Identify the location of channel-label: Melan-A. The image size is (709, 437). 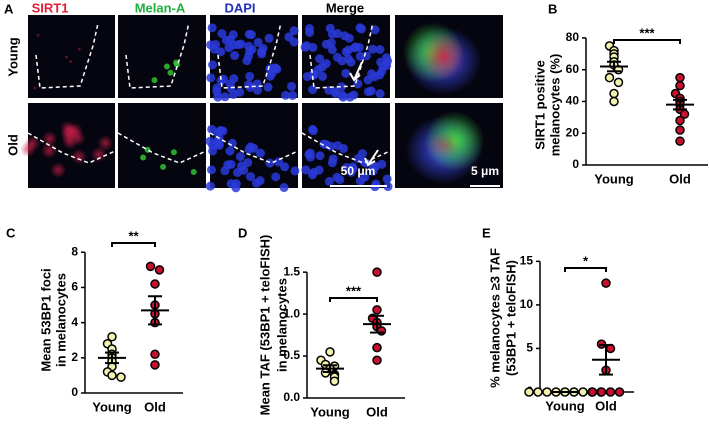
(160, 7).